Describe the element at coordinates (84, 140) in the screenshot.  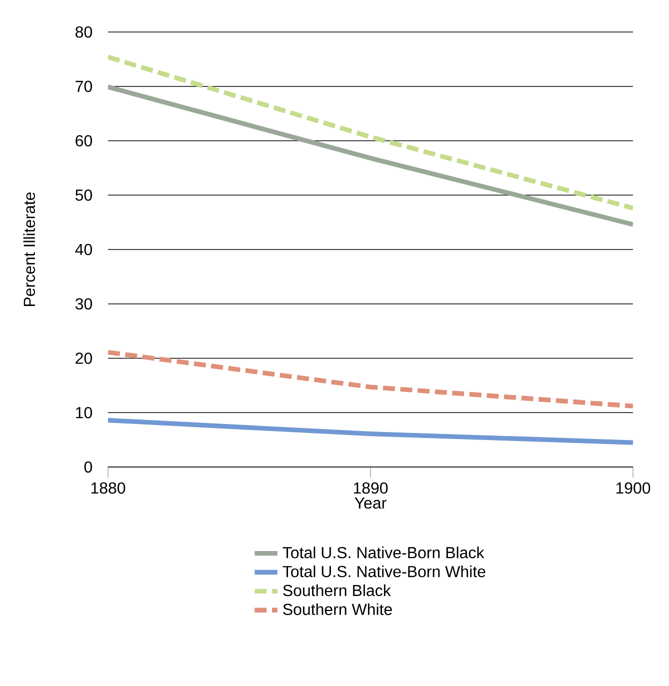
I see `y-tick-label: 60` at that location.